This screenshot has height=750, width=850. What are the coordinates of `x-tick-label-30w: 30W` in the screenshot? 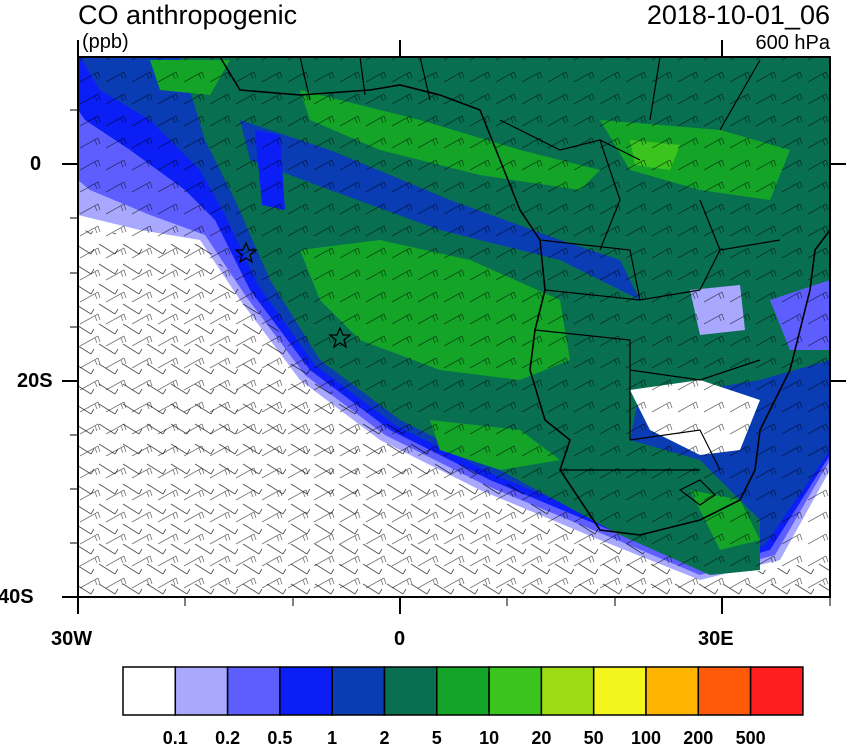 It's located at (72, 639).